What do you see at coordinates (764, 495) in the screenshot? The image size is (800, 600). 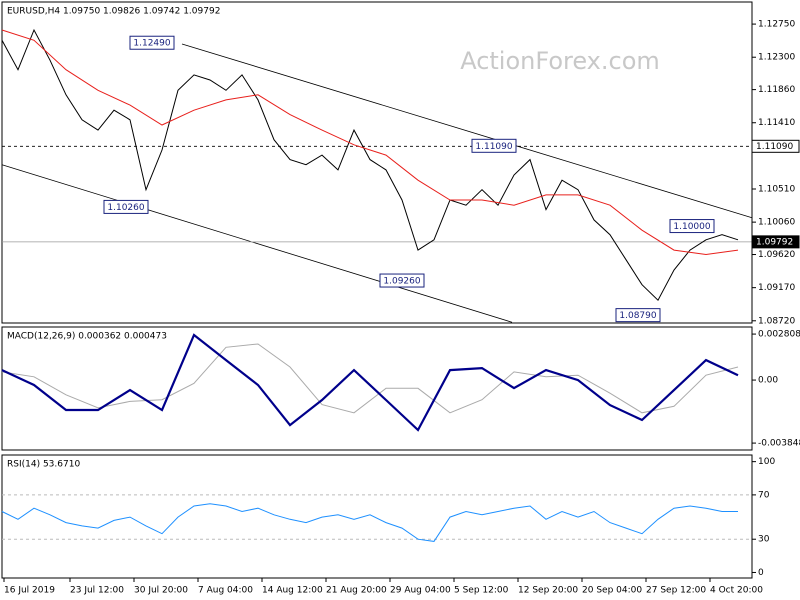 I see `y-tick-label: 70` at bounding box center [764, 495].